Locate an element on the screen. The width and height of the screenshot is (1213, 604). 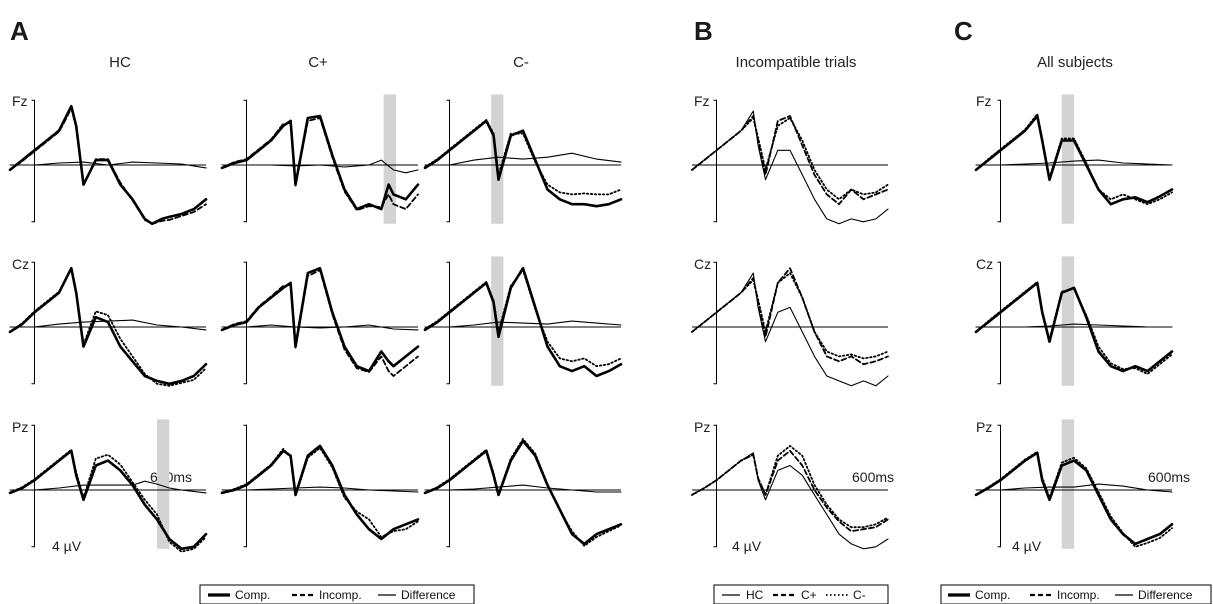
legend-label-hc: HC is located at coordinates (755, 595).